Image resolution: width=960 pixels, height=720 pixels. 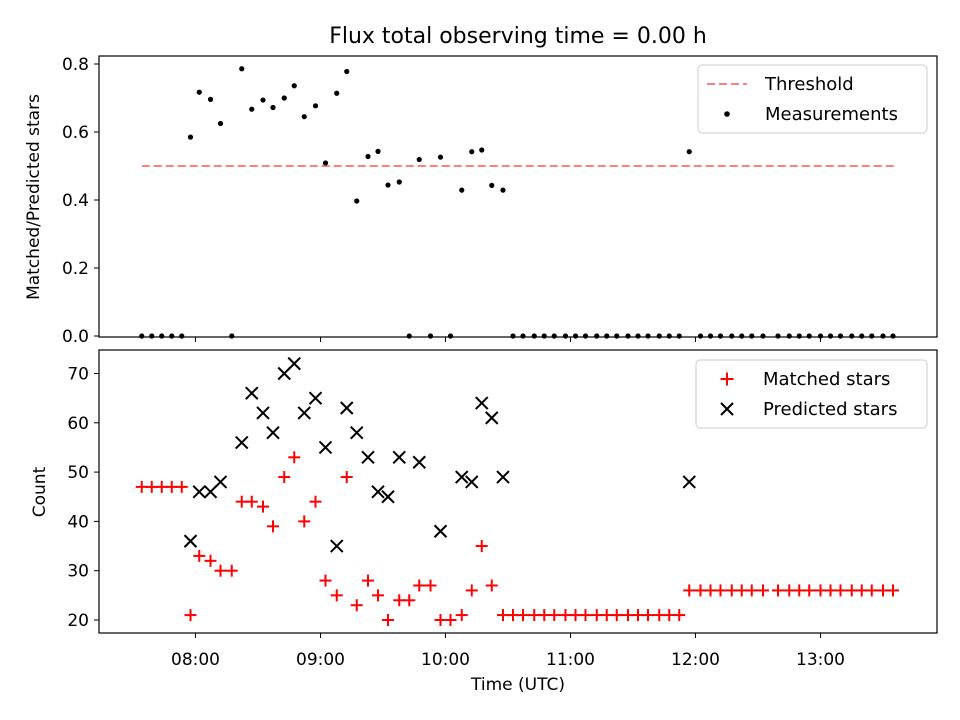 What do you see at coordinates (83, 498) in the screenshot?
I see `count-y-ticks: 20 30 40 50 60 70` at bounding box center [83, 498].